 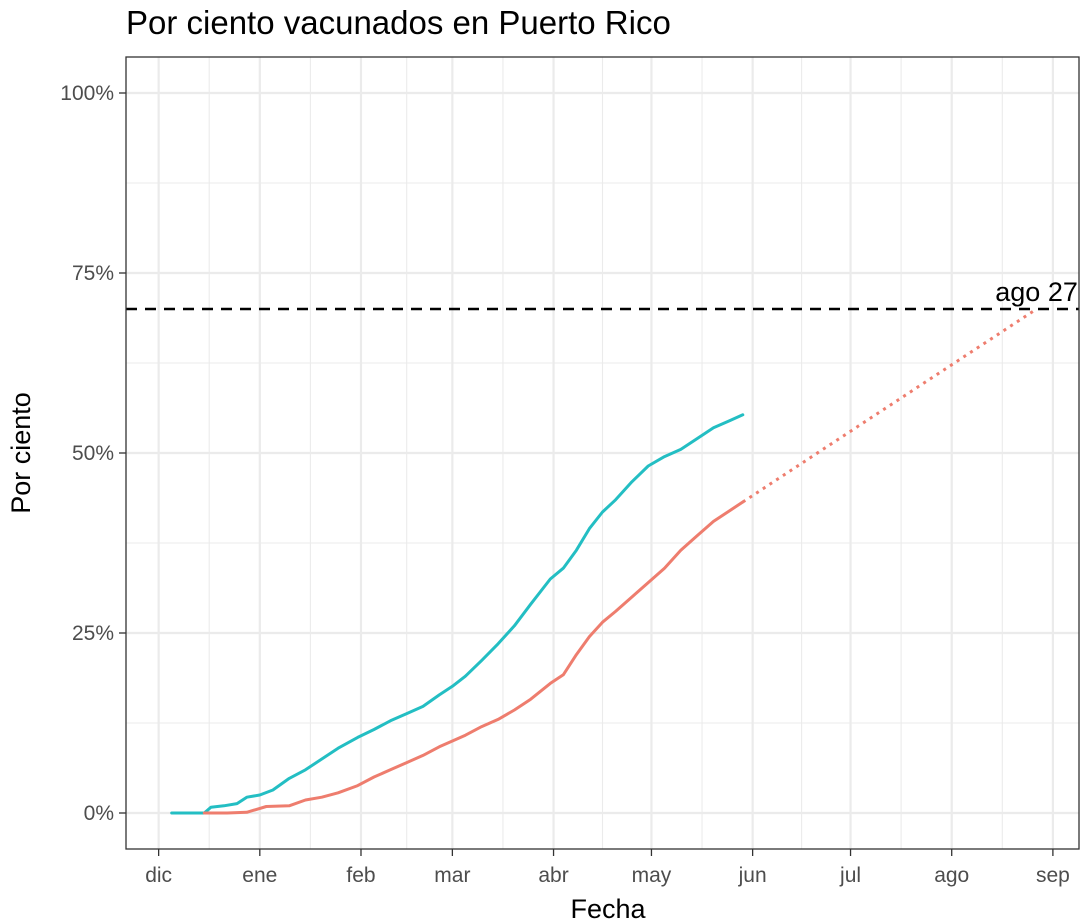 I want to click on x-tick-label: feb, so click(x=360, y=875).